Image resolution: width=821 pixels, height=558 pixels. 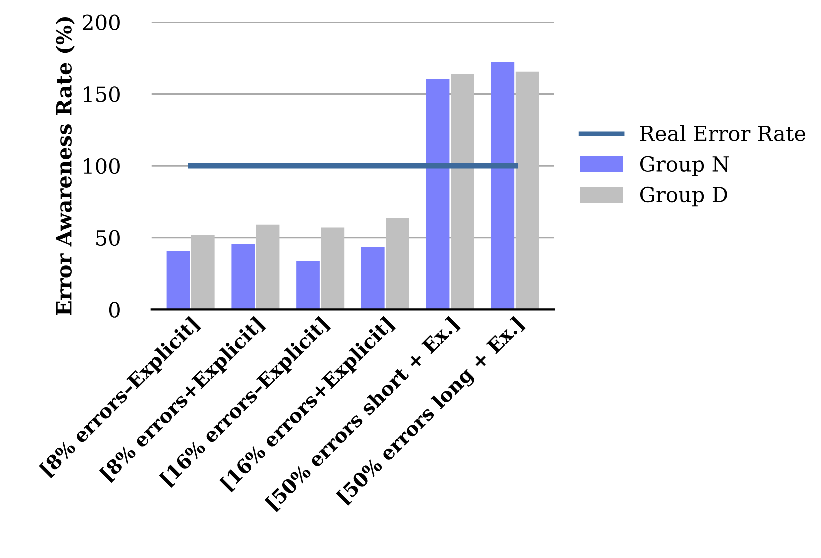 What do you see at coordinates (723, 133) in the screenshot?
I see `legend-label: Real Error Rate` at bounding box center [723, 133].